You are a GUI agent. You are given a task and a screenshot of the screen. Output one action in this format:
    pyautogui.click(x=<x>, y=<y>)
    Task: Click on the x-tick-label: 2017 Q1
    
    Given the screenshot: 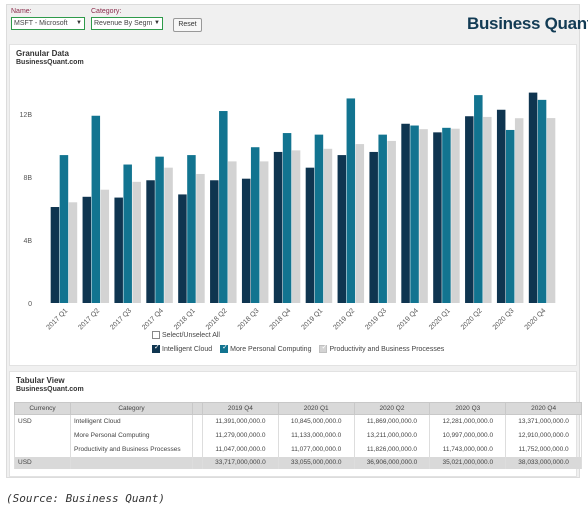 What is the action you would take?
    pyautogui.click(x=57, y=319)
    